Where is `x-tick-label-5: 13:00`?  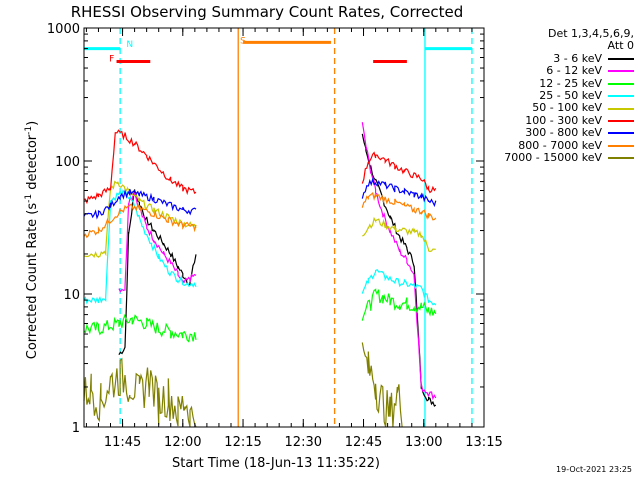
x-tick-label-5: 13:00 is located at coordinates (423, 442).